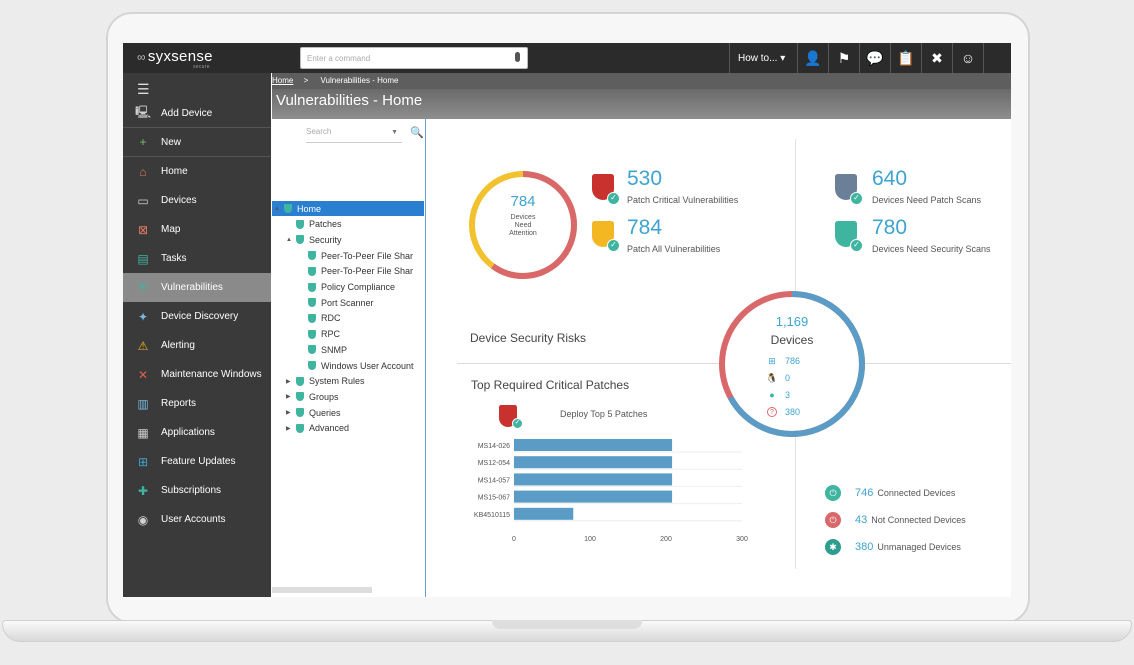 This screenshot has width=1134, height=665. Describe the element at coordinates (355, 239) in the screenshot. I see `tree-node: ▲ Security` at that location.